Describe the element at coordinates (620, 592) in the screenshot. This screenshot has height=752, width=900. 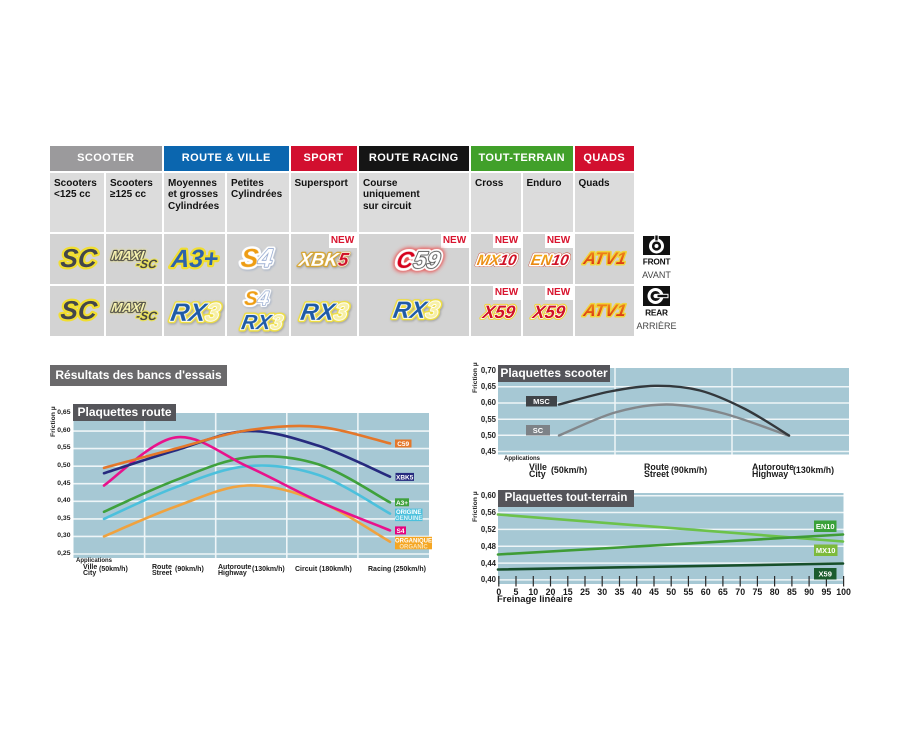
I see `svg-text: 35` at that location.